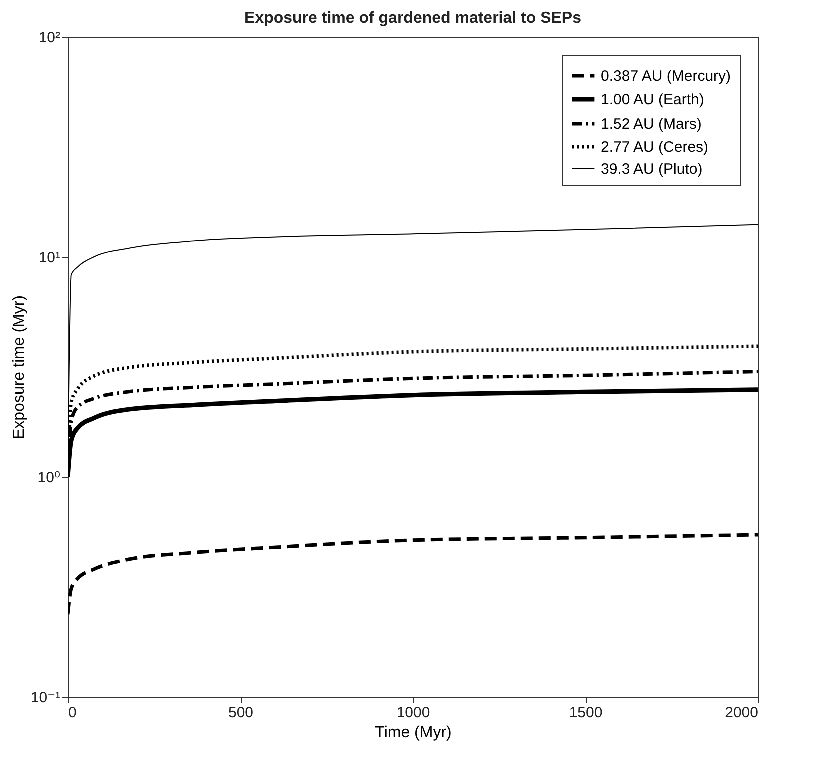  I want to click on y-tick-label: 10⁰, so click(49, 478).